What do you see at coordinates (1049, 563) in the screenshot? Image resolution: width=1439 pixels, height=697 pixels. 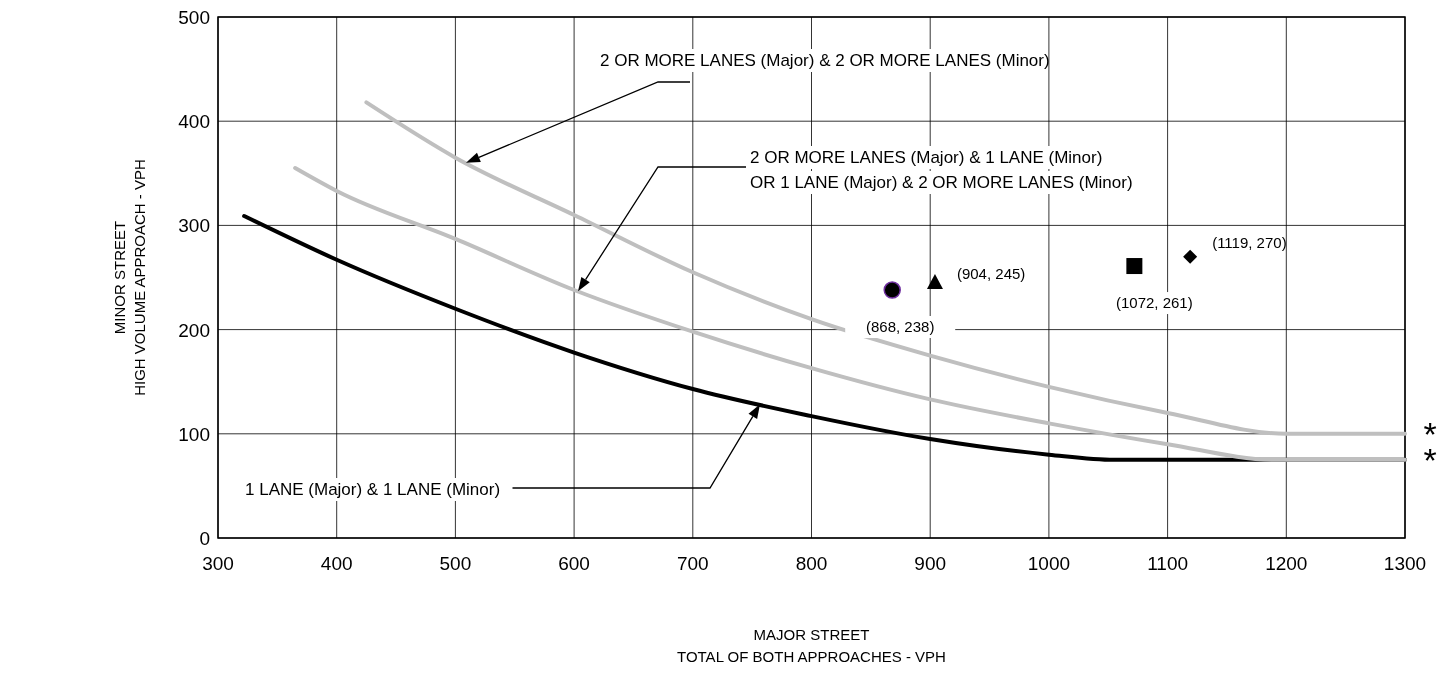 I see `x-tick-label: 1000` at bounding box center [1049, 563].